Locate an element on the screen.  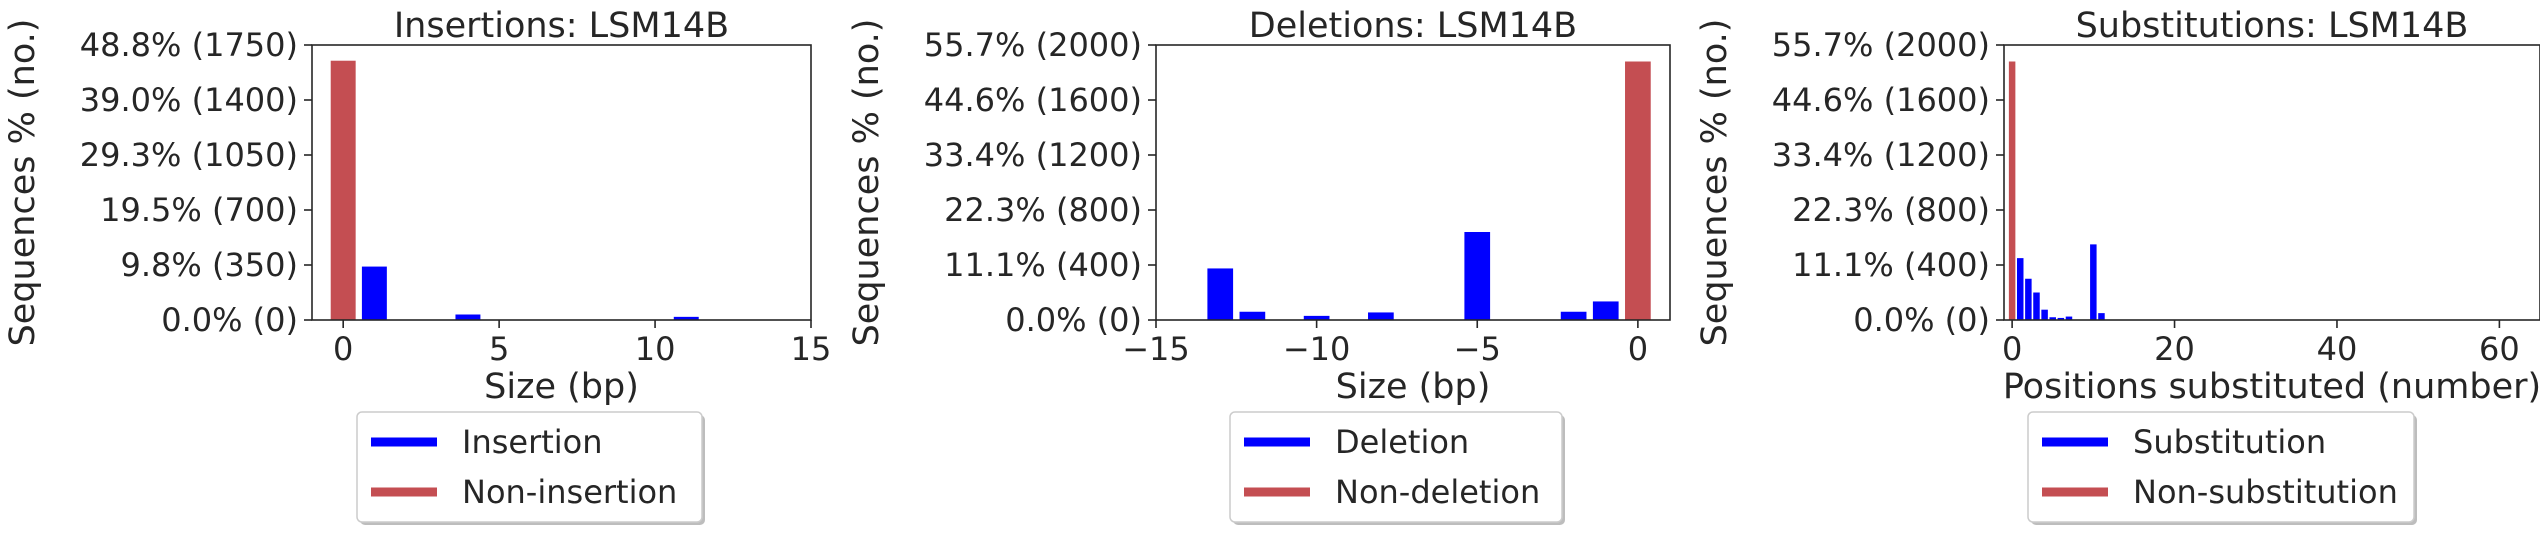
y-tick-label: 48.8% (1750) is located at coordinates (189, 45).